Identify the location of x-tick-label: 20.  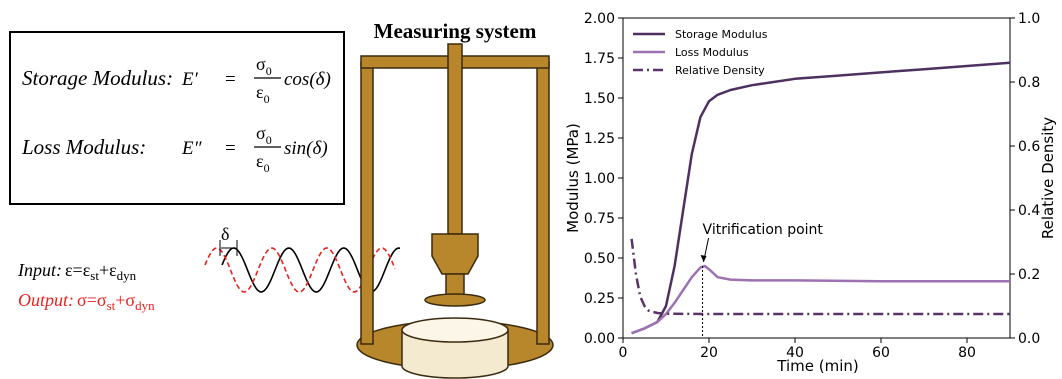
(709, 353).